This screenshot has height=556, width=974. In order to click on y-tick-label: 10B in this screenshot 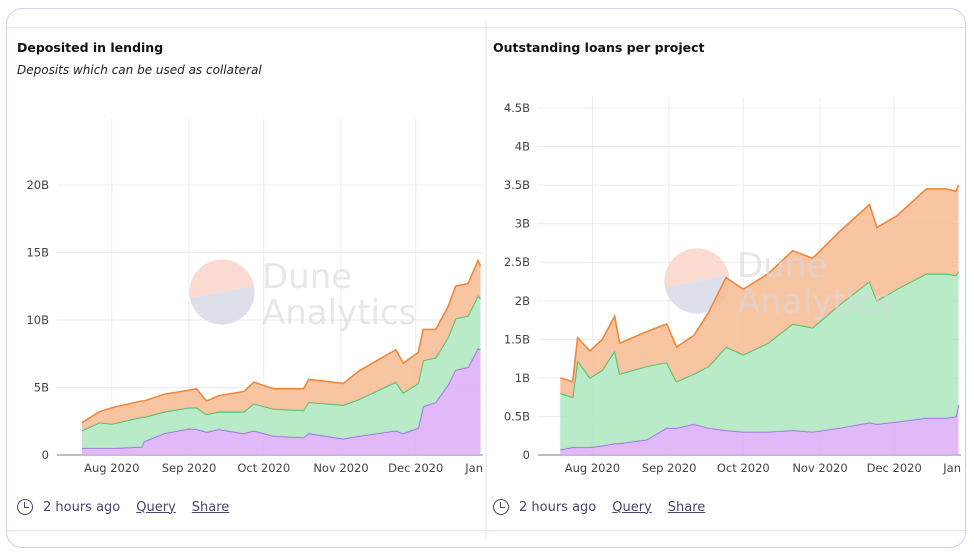, I will do `click(37, 320)`.